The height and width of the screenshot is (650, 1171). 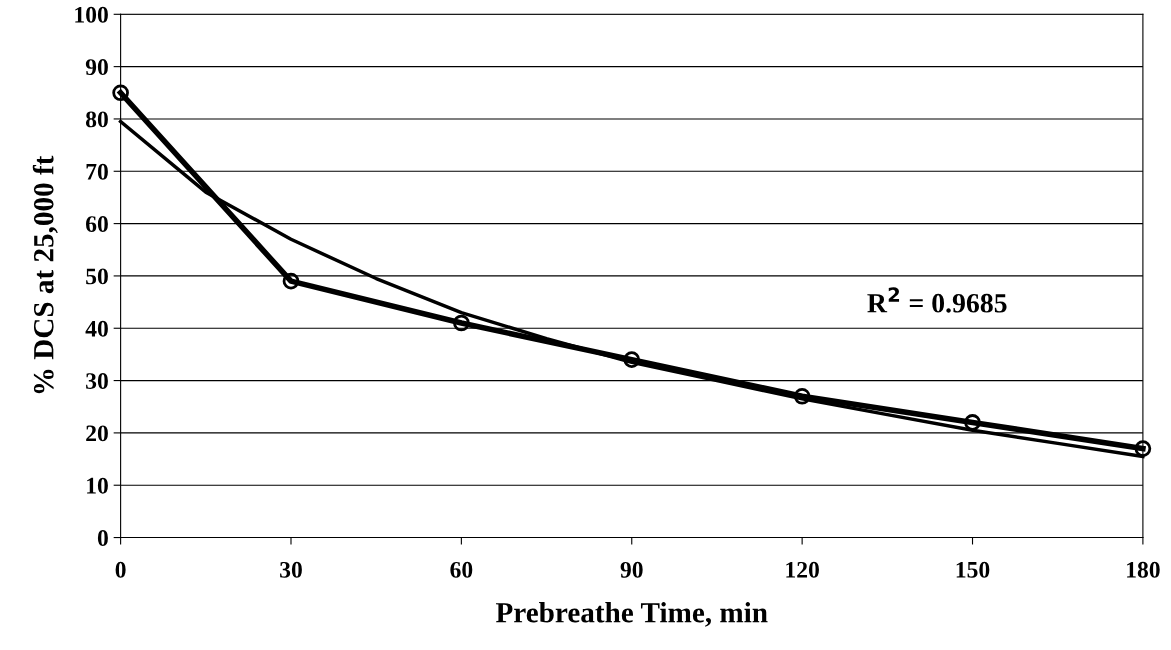 I want to click on x-tick-label: 60, so click(x=461, y=569).